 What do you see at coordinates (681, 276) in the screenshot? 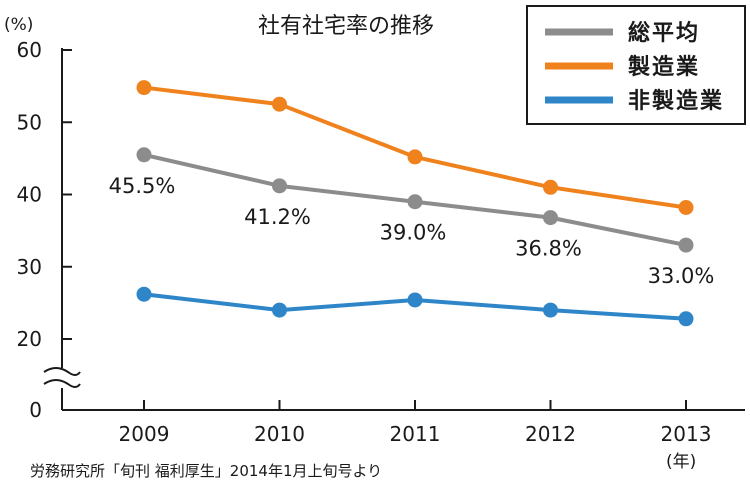
I see `data-label: 33.0%` at bounding box center [681, 276].